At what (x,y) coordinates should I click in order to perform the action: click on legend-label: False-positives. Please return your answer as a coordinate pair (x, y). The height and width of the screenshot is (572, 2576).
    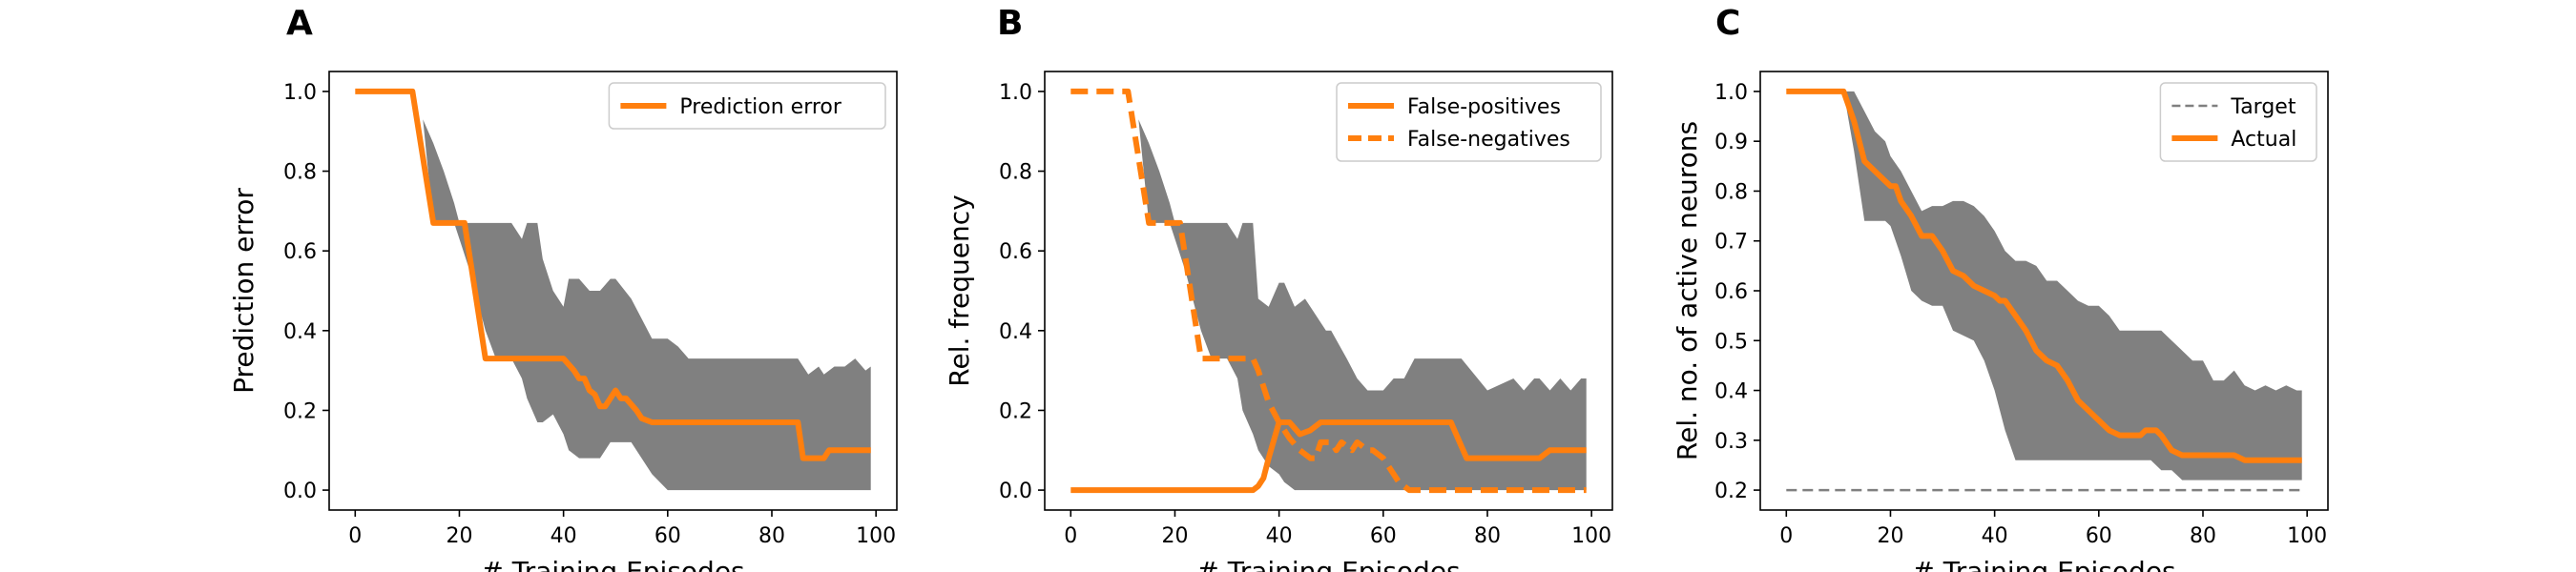
    Looking at the image, I should click on (1484, 107).